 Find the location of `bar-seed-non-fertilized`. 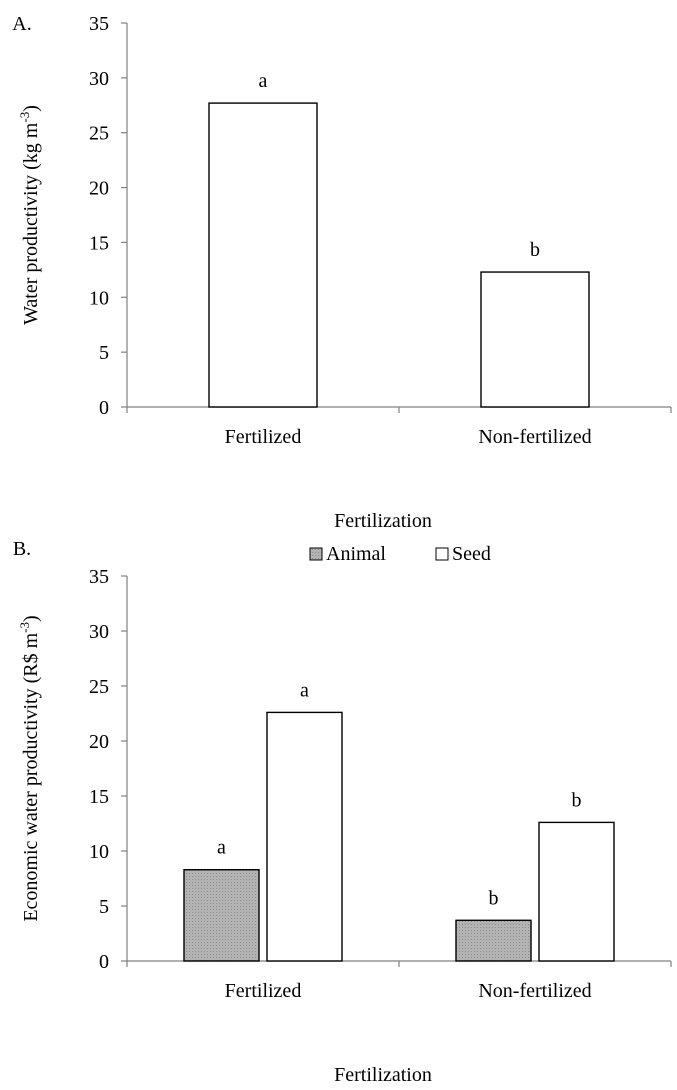

bar-seed-non-fertilized is located at coordinates (576, 891).